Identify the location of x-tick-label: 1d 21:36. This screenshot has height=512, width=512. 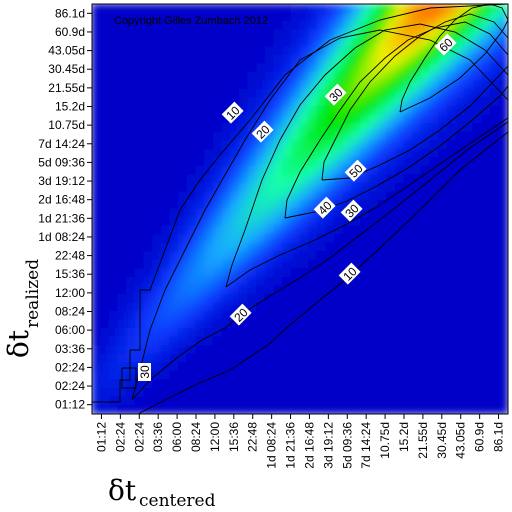
(291, 445).